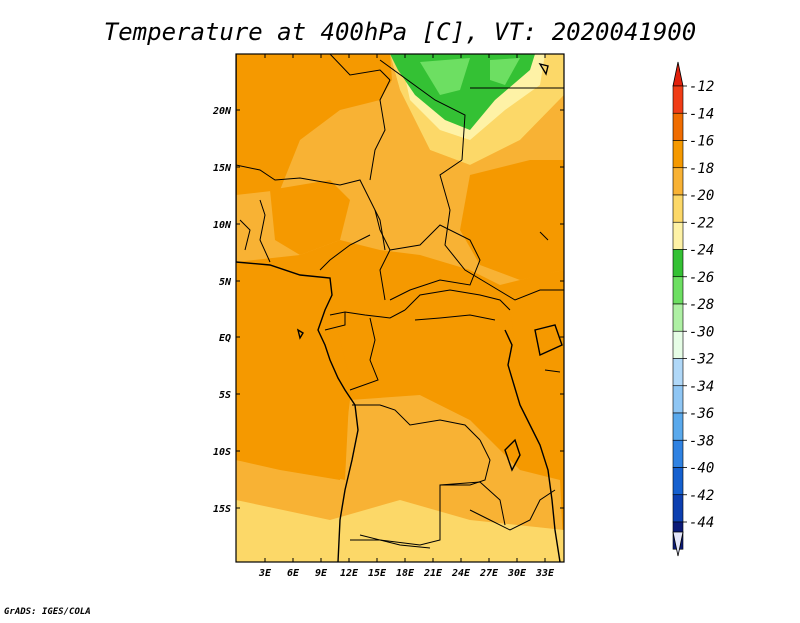 This screenshot has height=623, width=800. What do you see at coordinates (701, 332) in the screenshot?
I see `colorbar-label: -30` at bounding box center [701, 332].